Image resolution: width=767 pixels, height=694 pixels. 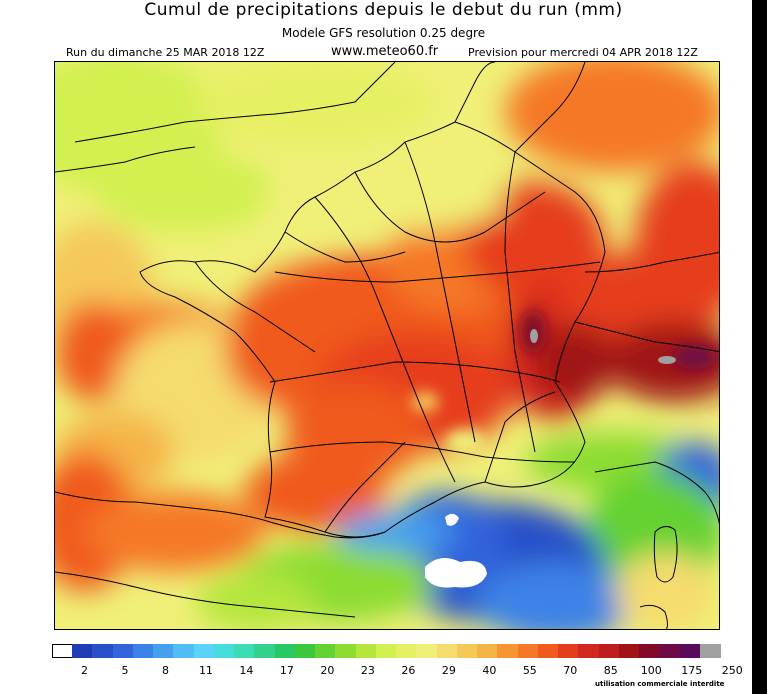 I want to click on blank-area-small, so click(x=452, y=519).